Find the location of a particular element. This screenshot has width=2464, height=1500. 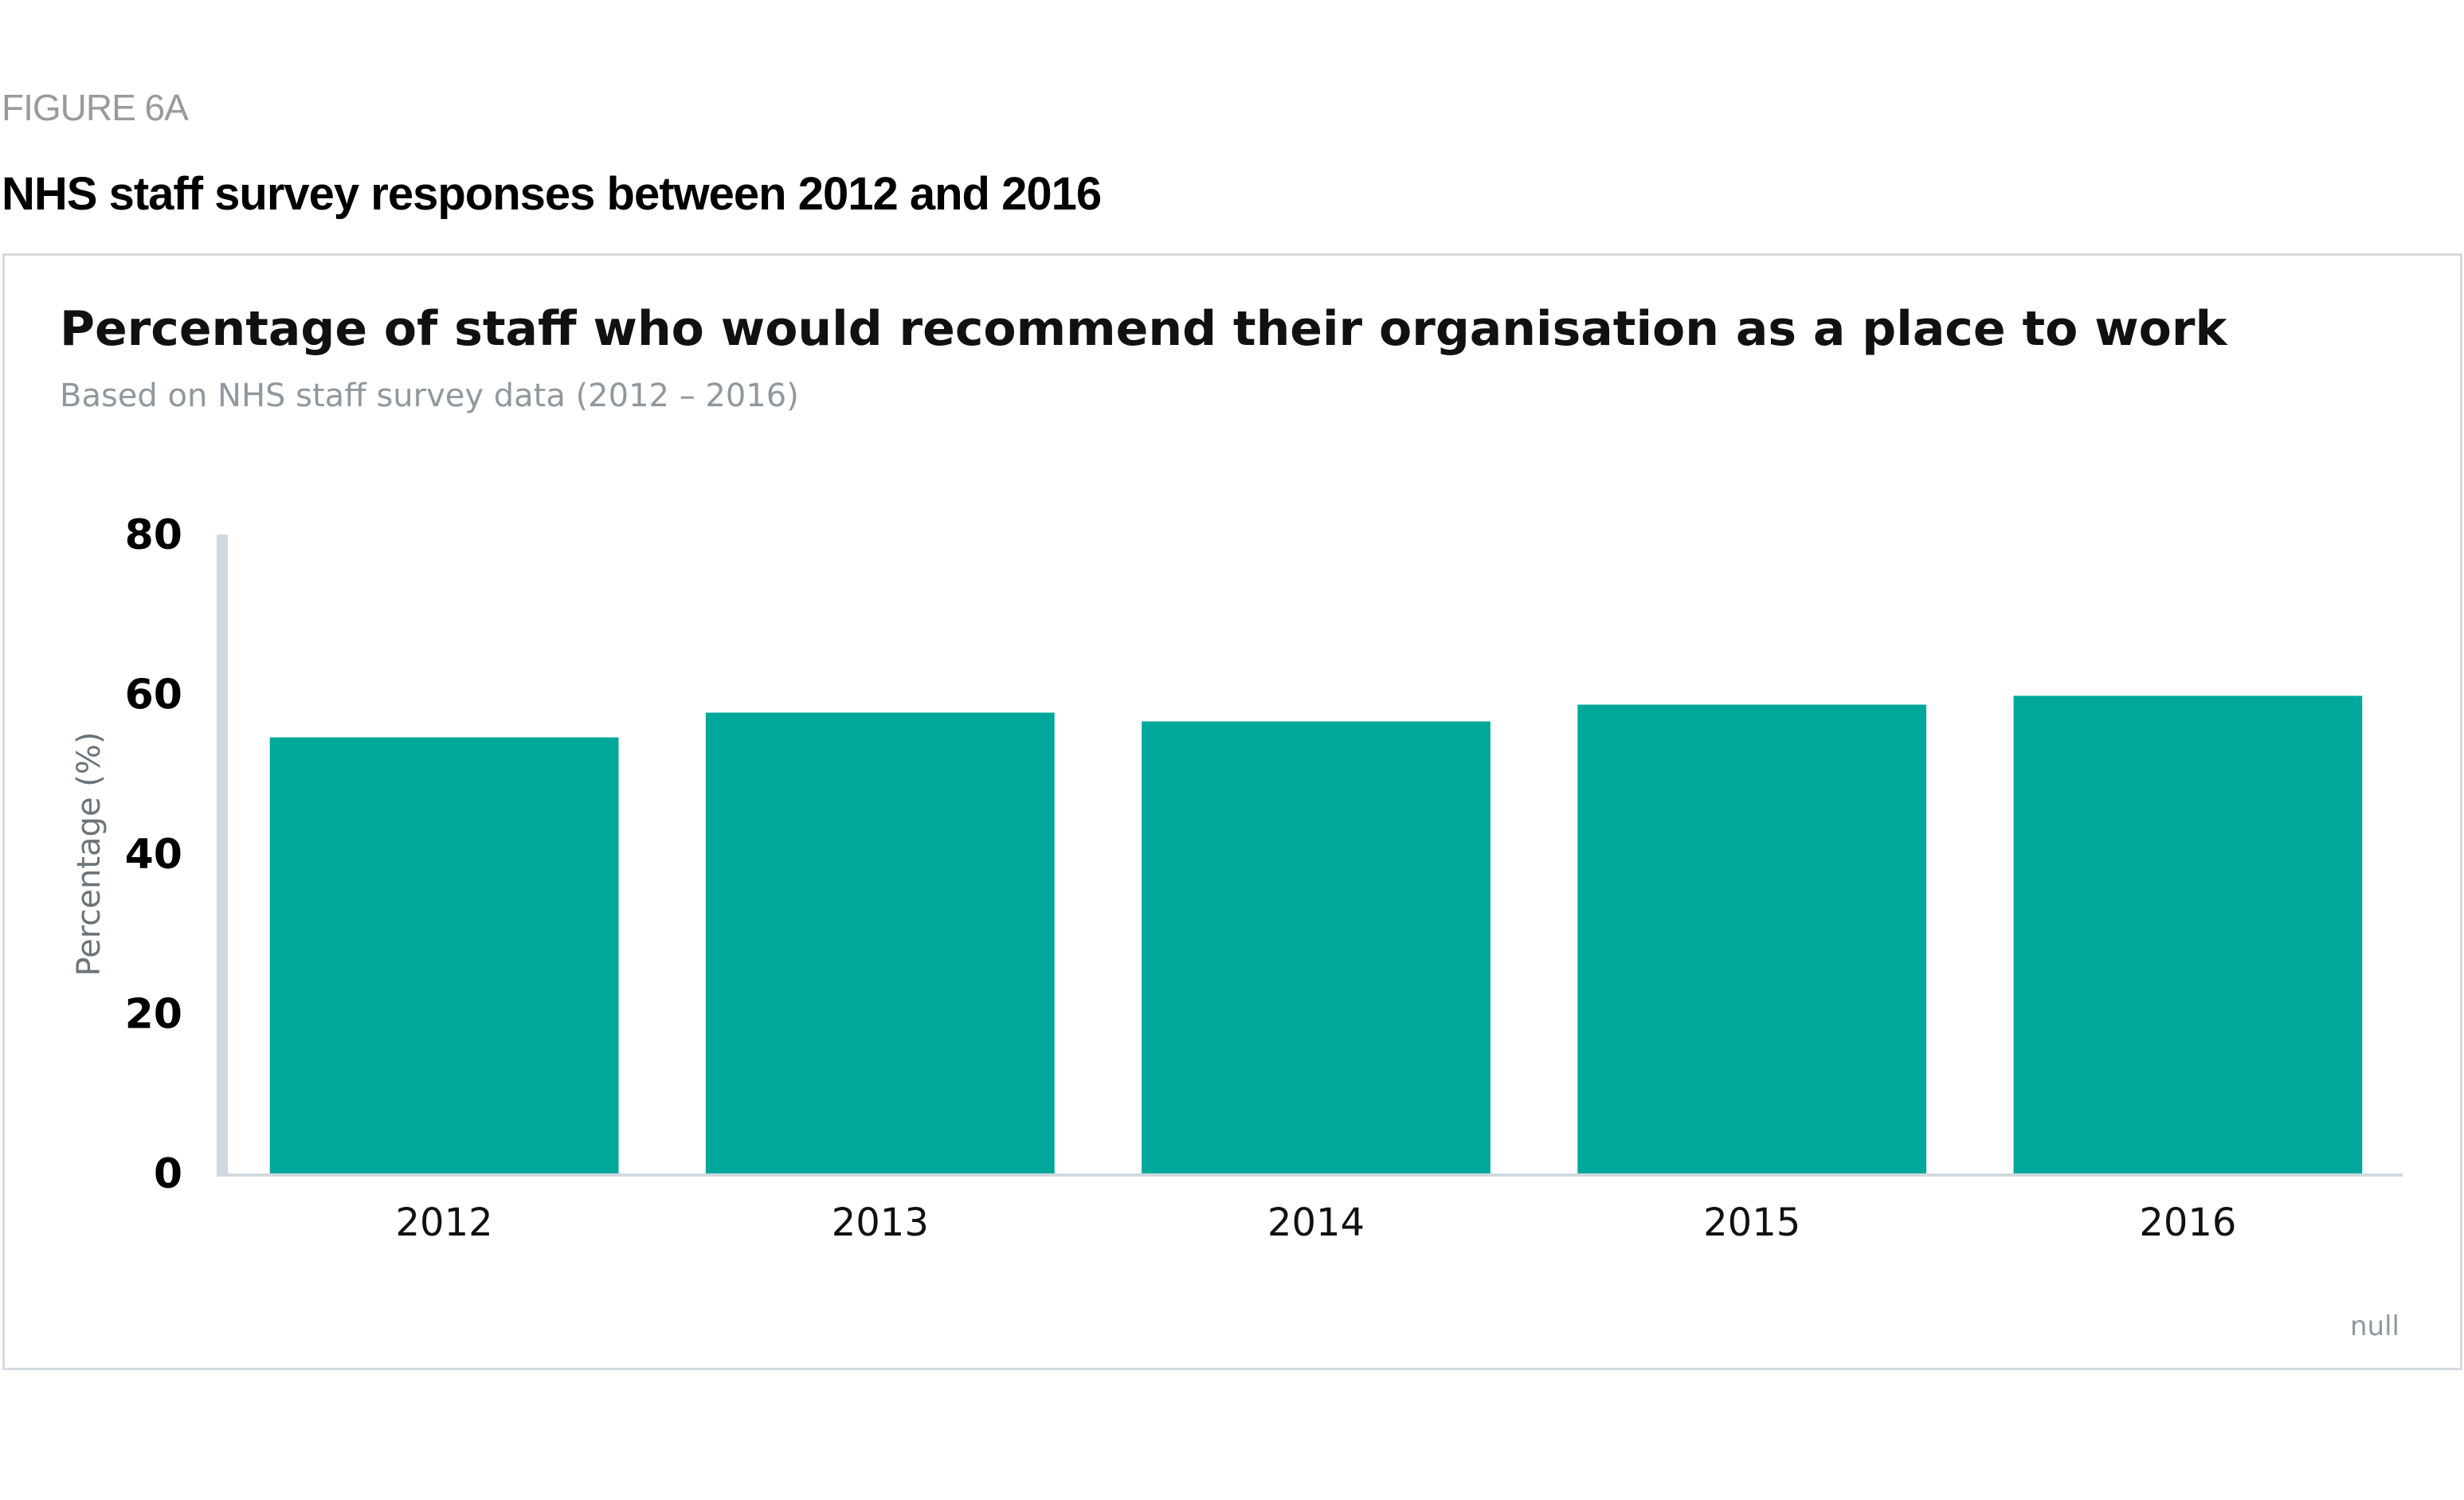

bar-2015 is located at coordinates (1752, 939).